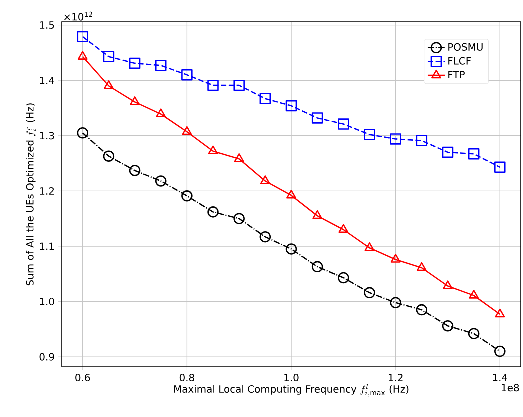 This screenshot has height=417, width=523. Describe the element at coordinates (47, 302) in the screenshot. I see `y-tick-label: 1.0` at that location.